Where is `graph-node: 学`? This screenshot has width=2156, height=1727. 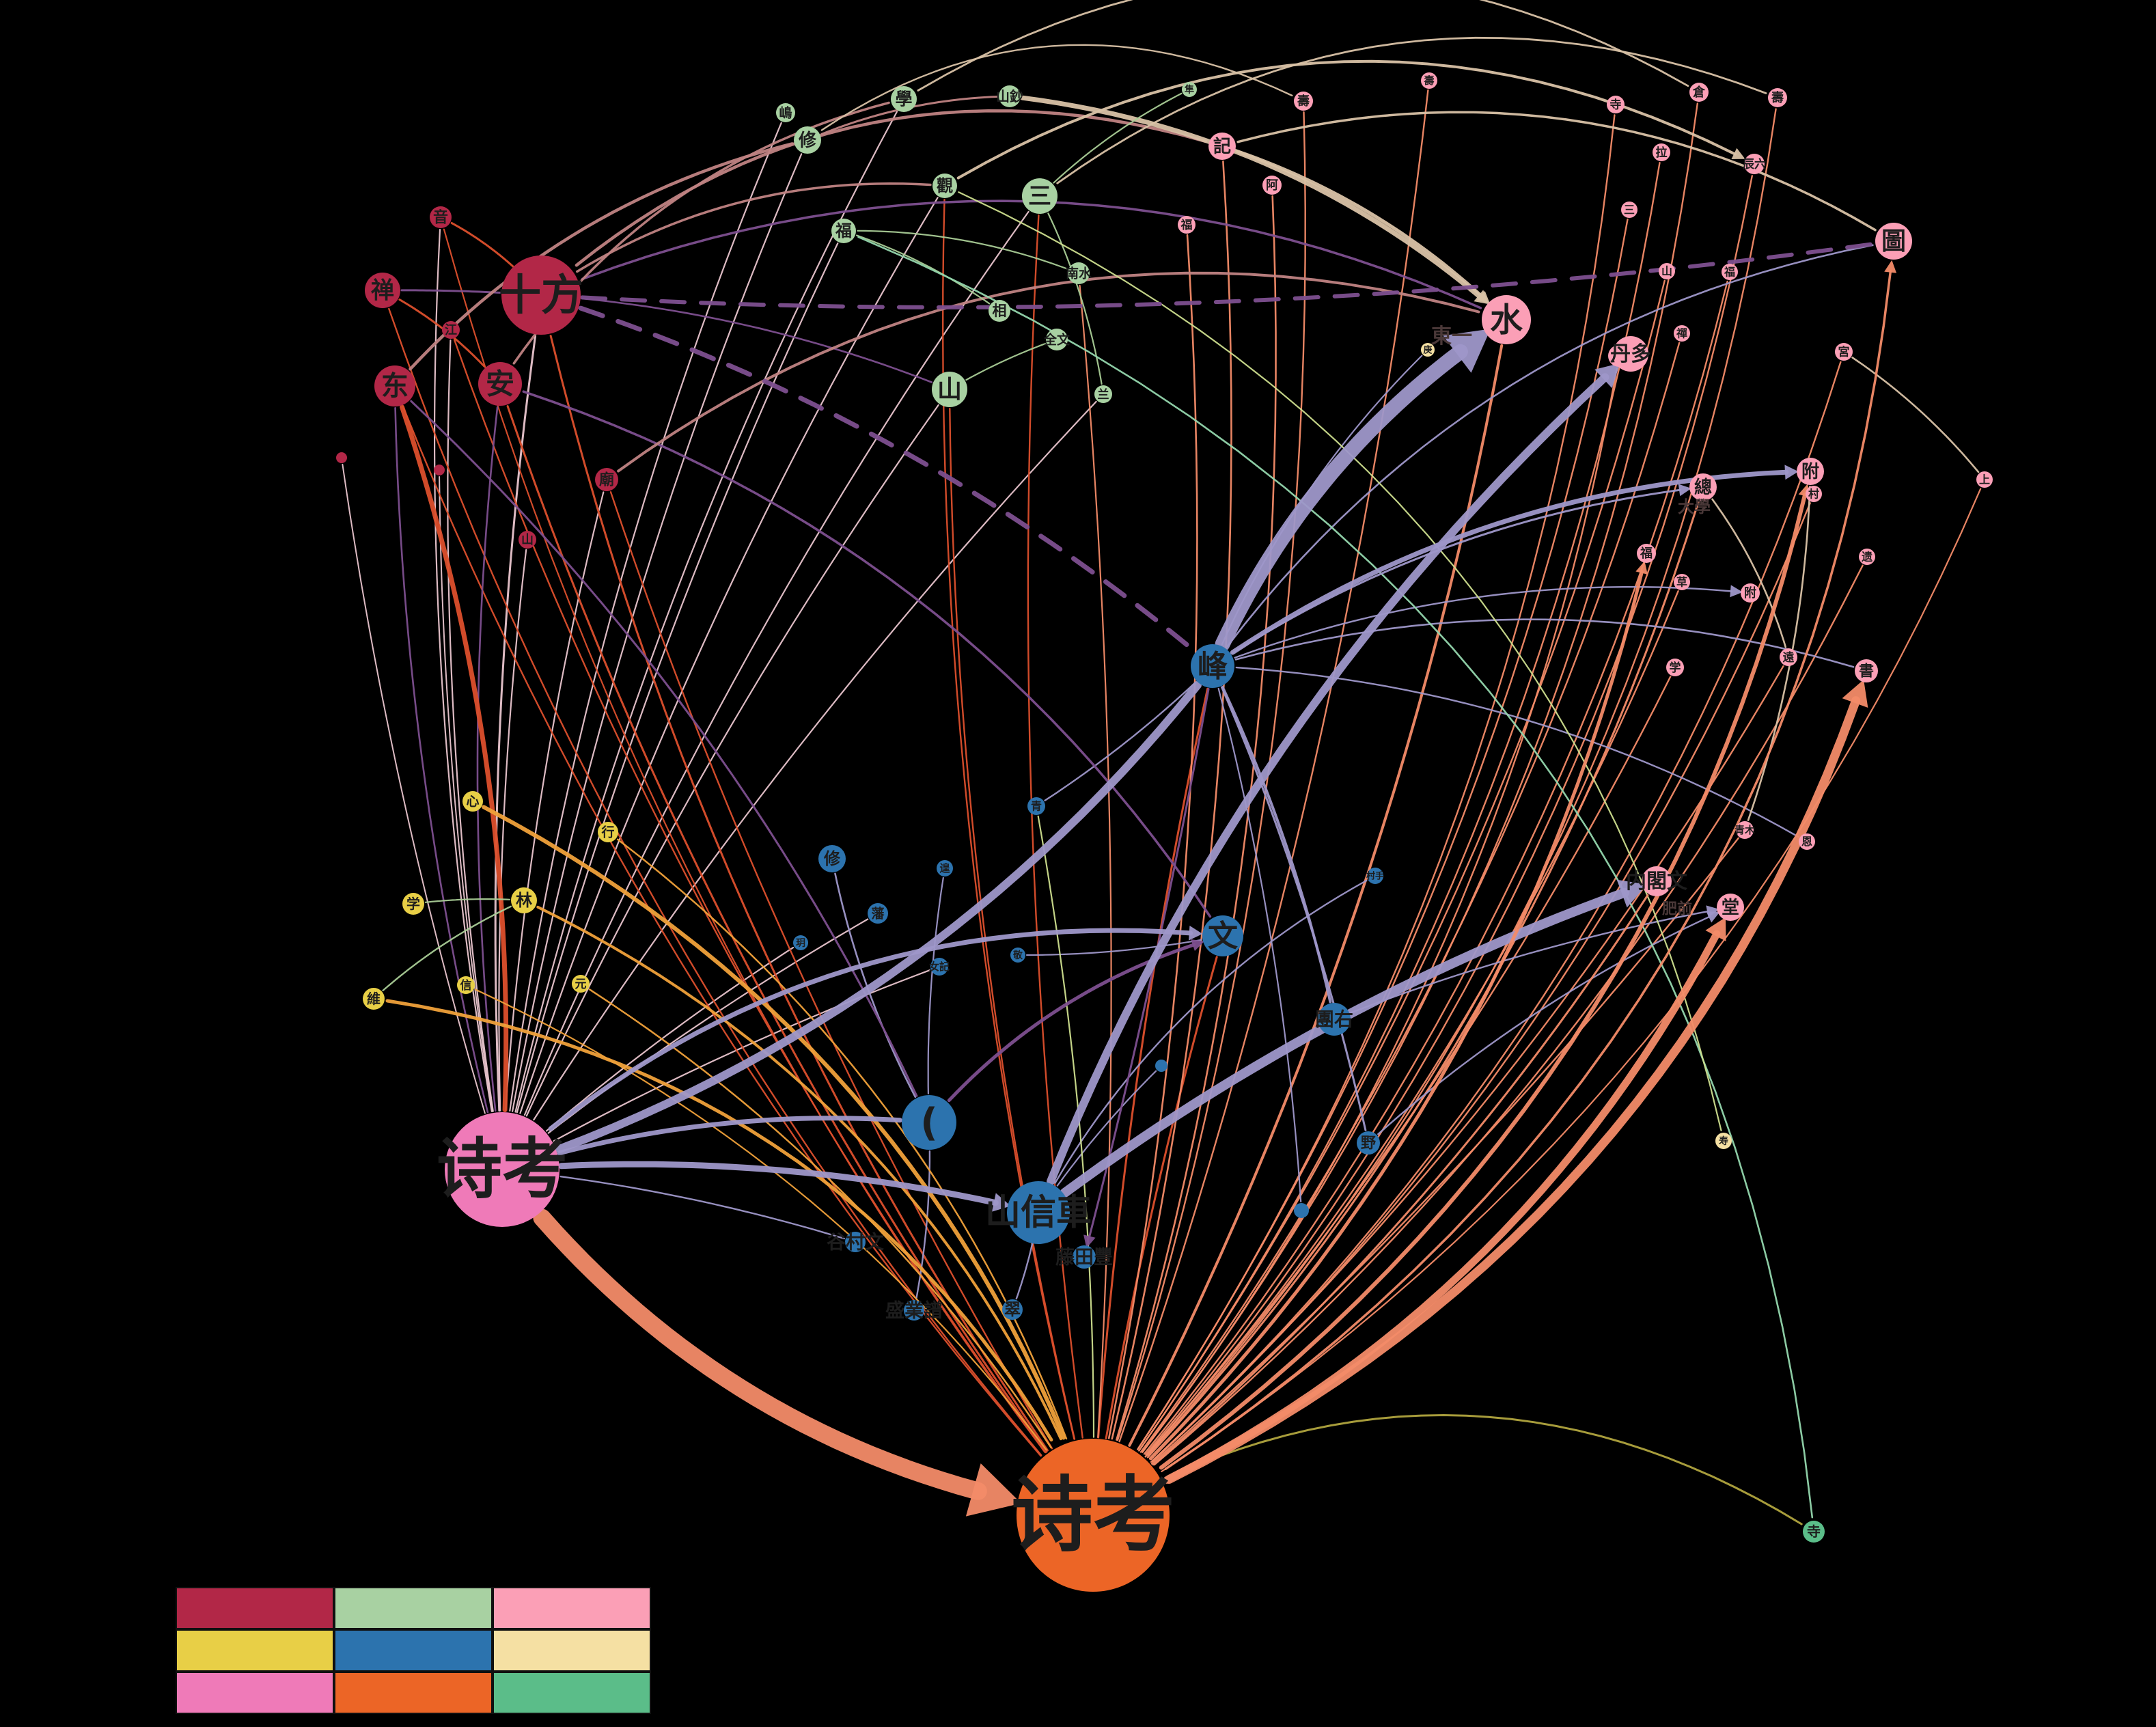
graph-node: 学 is located at coordinates (413, 904).